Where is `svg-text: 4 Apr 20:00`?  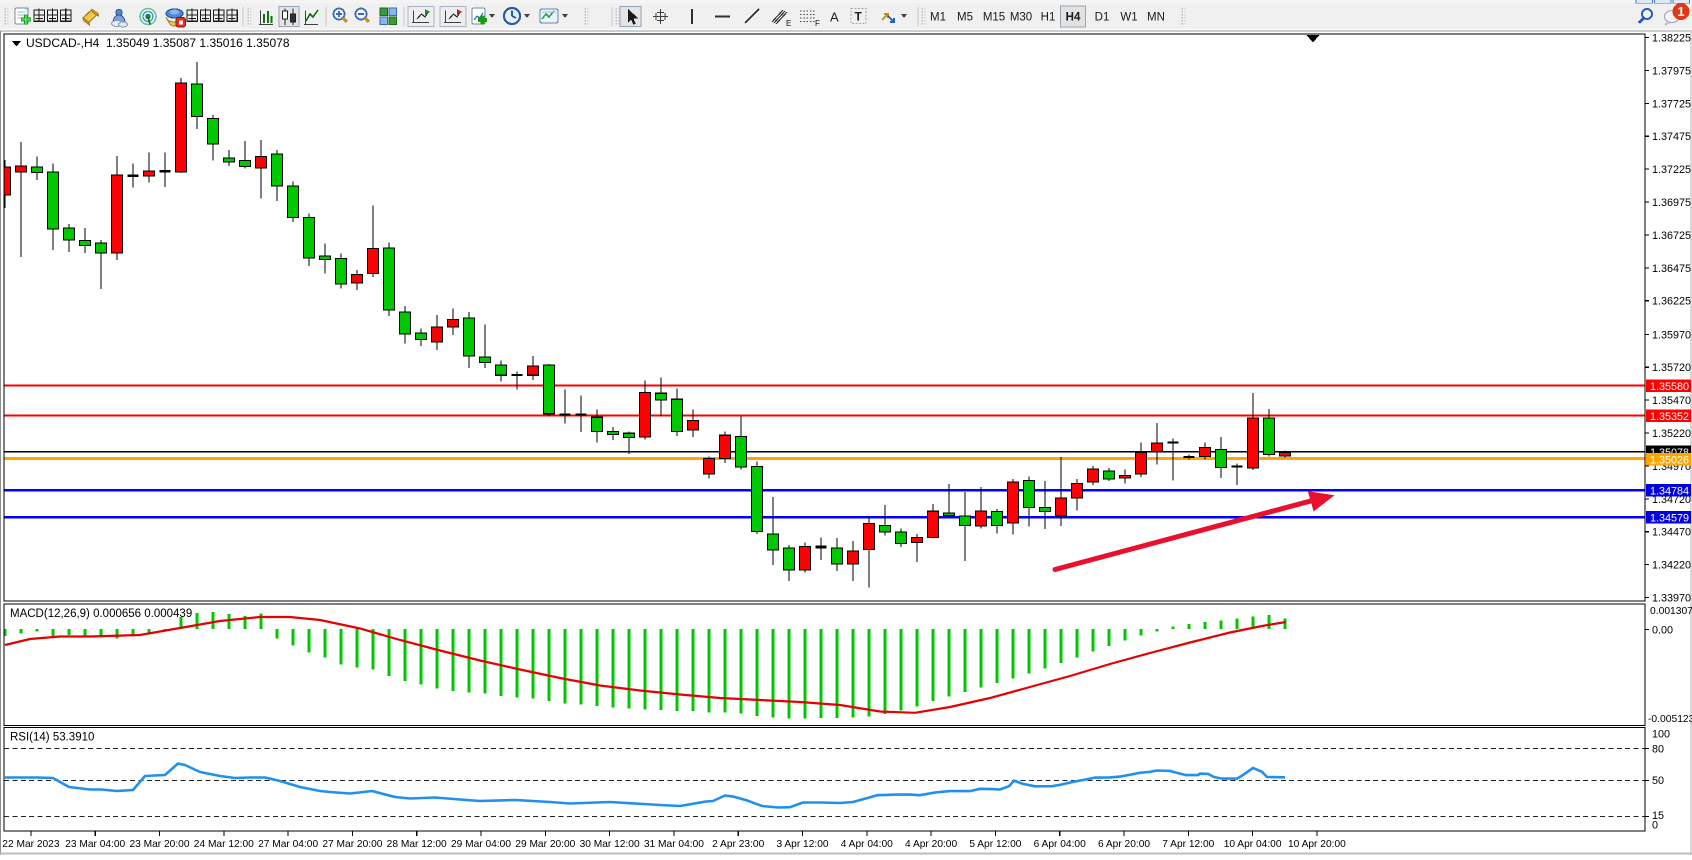
svg-text: 4 Apr 20:00 is located at coordinates (931, 844).